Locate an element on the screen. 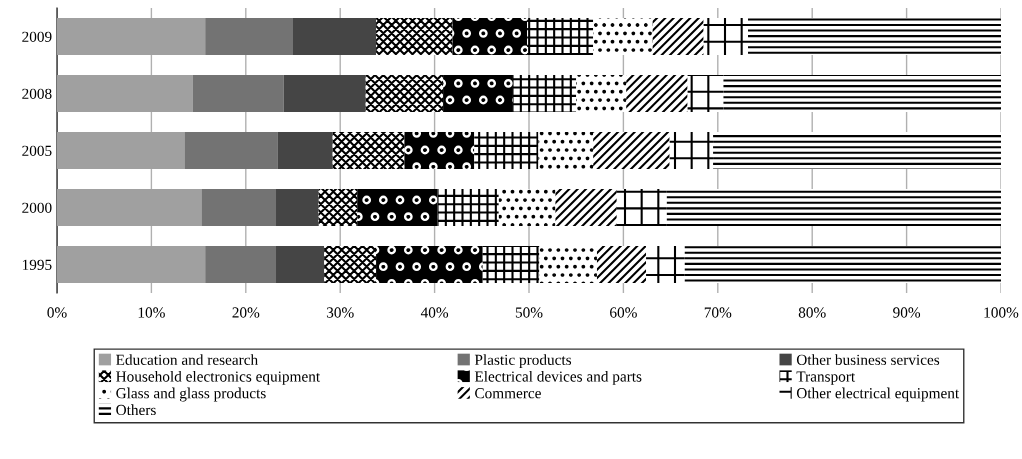 Image resolution: width=1022 pixels, height=459 pixels. y-tick-label: 1995 is located at coordinates (37, 264).